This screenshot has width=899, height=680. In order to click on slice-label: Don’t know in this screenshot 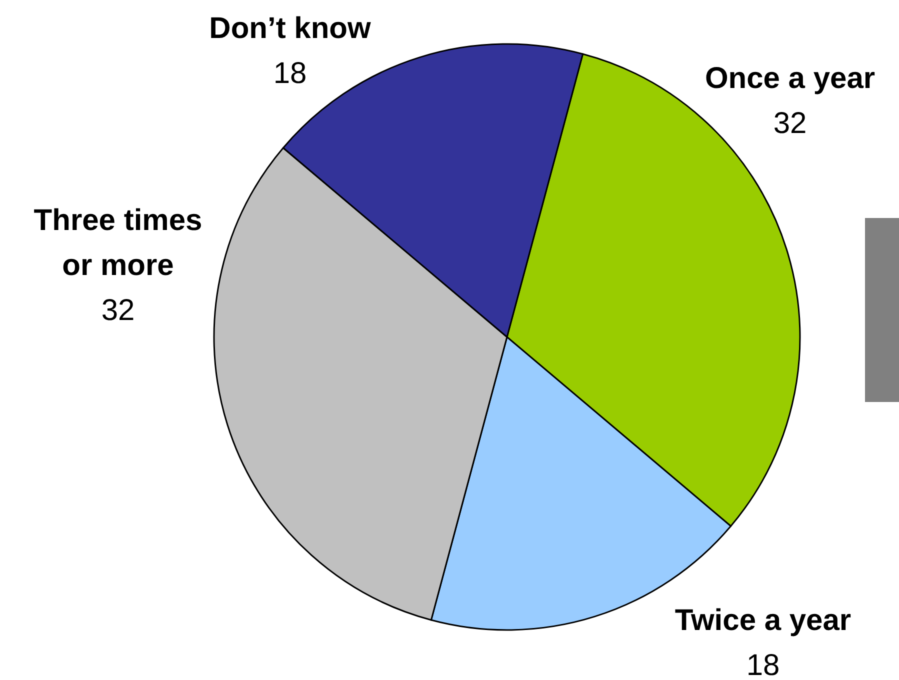, I will do `click(290, 28)`.